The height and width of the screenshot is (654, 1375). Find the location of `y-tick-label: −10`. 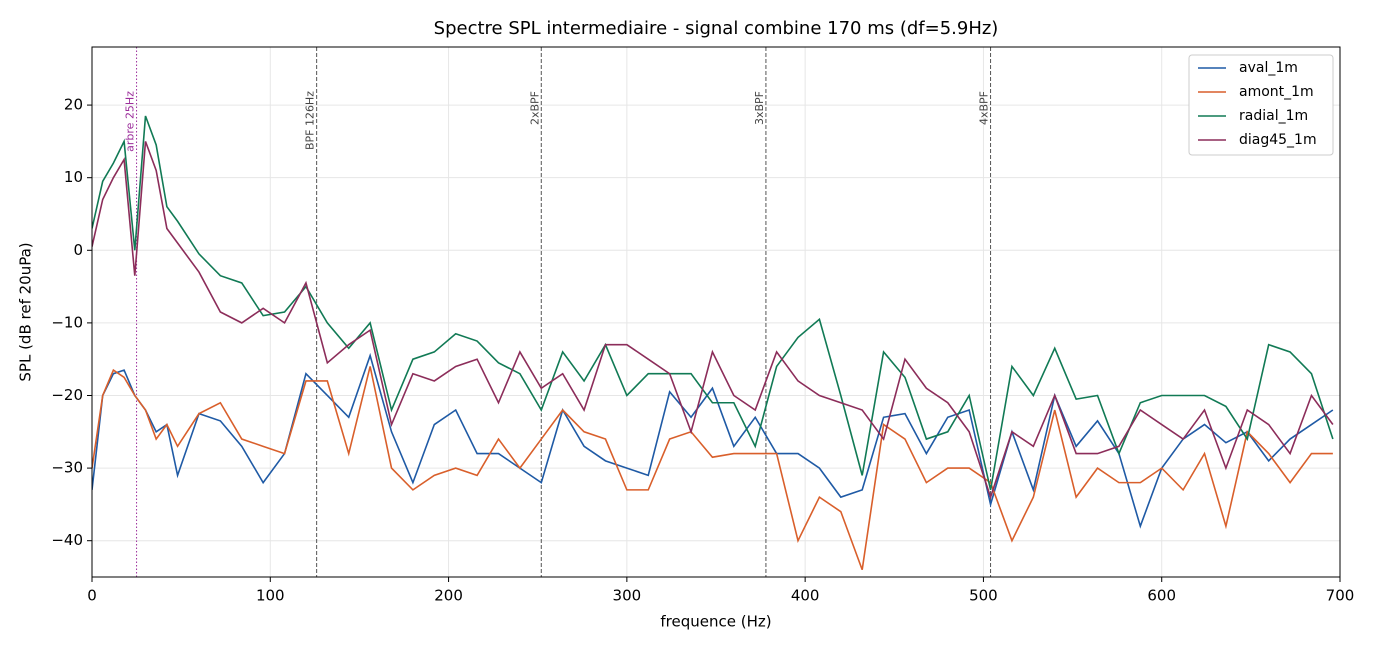

y-tick-label: −10 is located at coordinates (67, 322).